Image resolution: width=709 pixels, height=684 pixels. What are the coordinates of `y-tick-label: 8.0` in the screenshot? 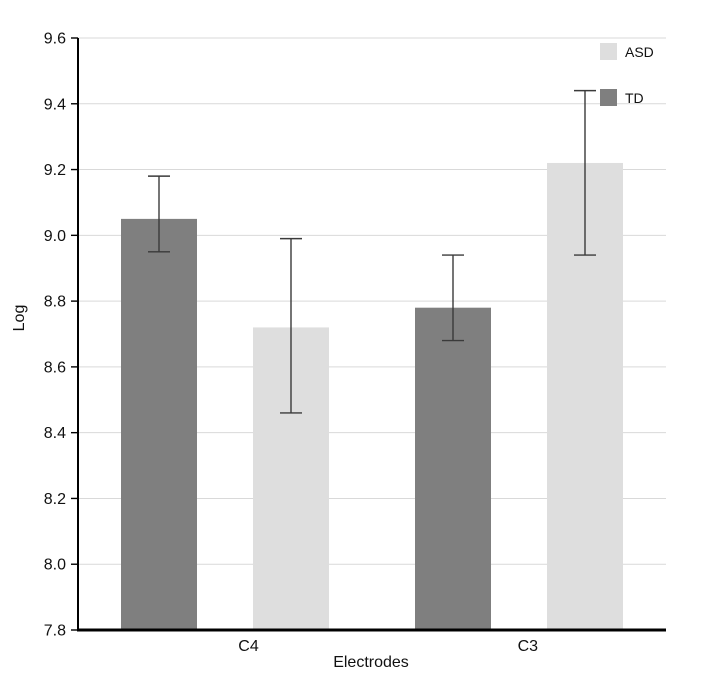 It's located at (55, 565).